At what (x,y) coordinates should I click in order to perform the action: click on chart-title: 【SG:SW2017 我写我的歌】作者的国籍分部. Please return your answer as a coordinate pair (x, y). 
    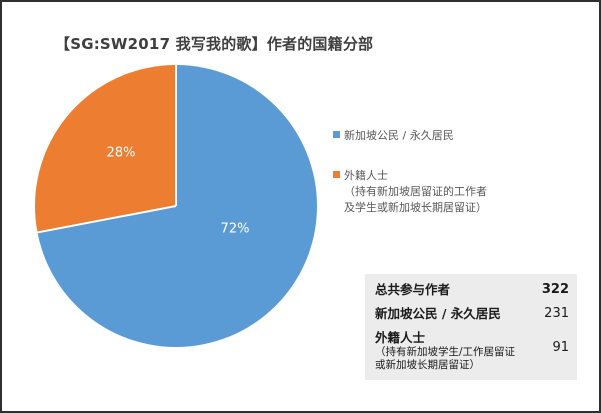
    Looking at the image, I should click on (214, 44).